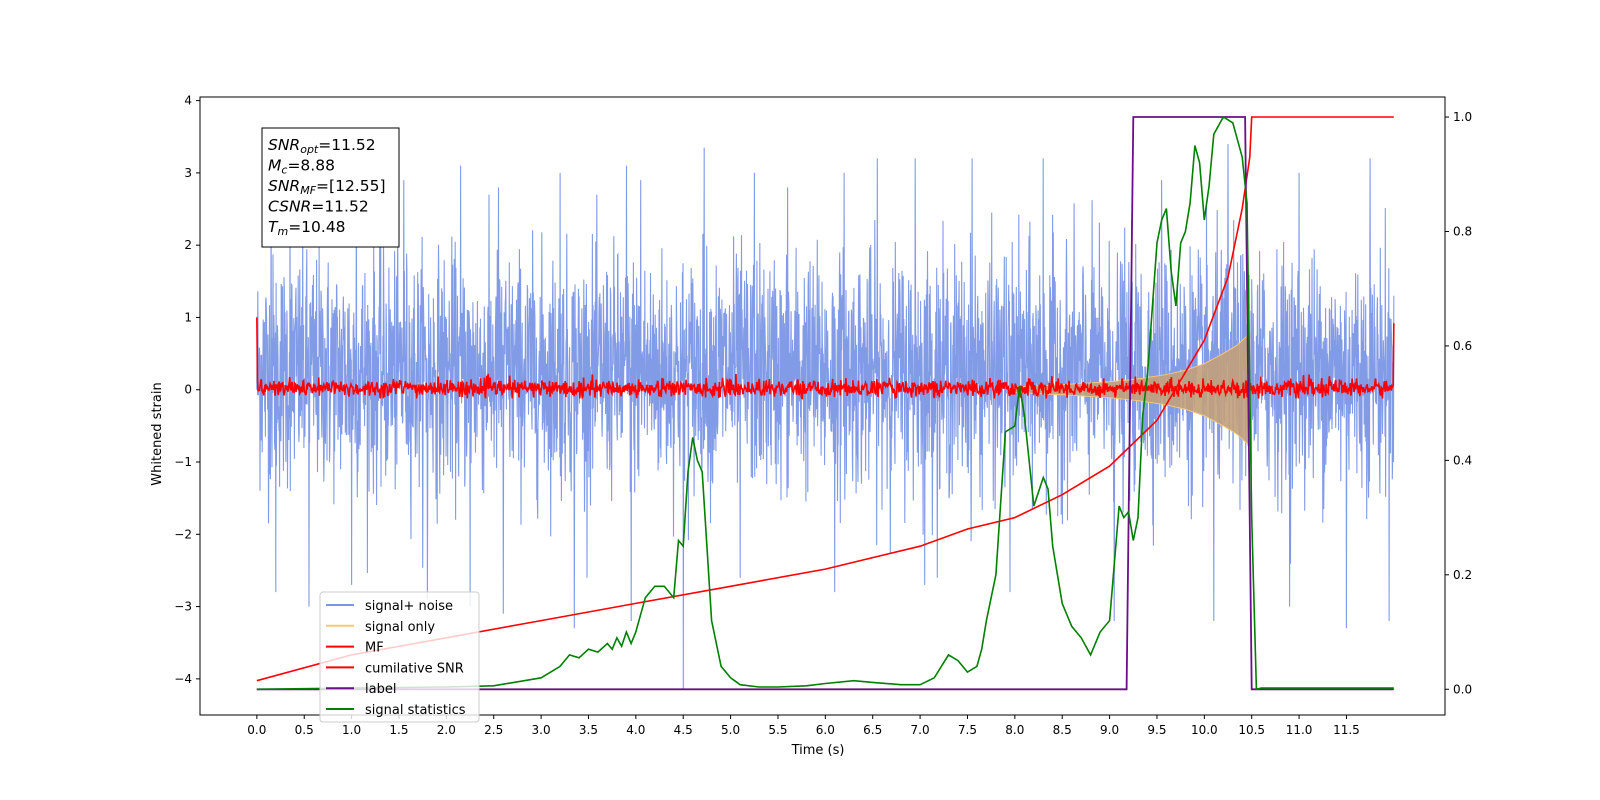 The width and height of the screenshot is (1600, 800). Describe the element at coordinates (157, 433) in the screenshot. I see `y-axis-label: Whitened strain` at that location.